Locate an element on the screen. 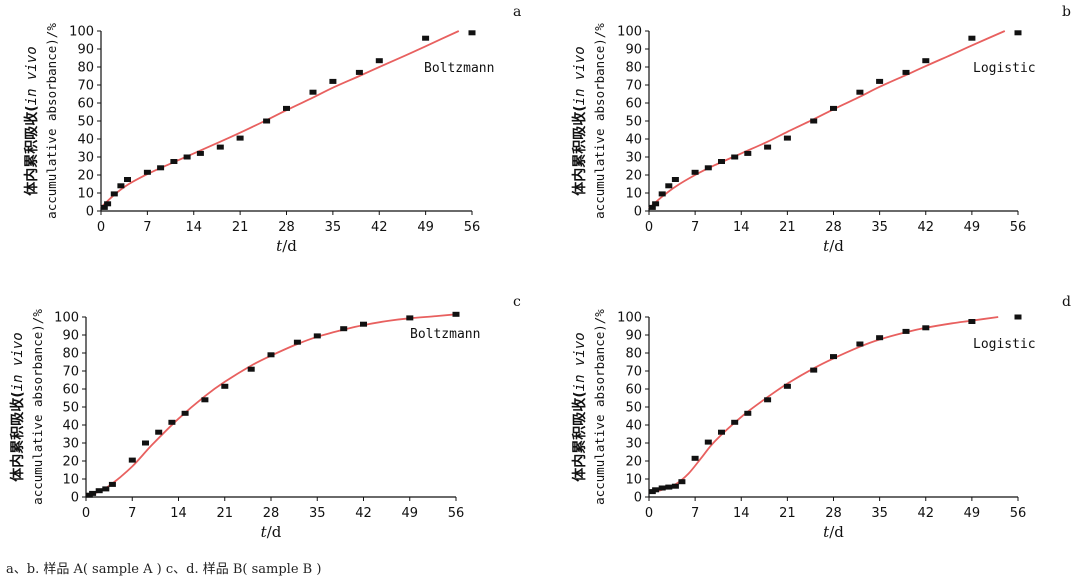 The image size is (1080, 586). model-label: Boltzmann is located at coordinates (445, 334).